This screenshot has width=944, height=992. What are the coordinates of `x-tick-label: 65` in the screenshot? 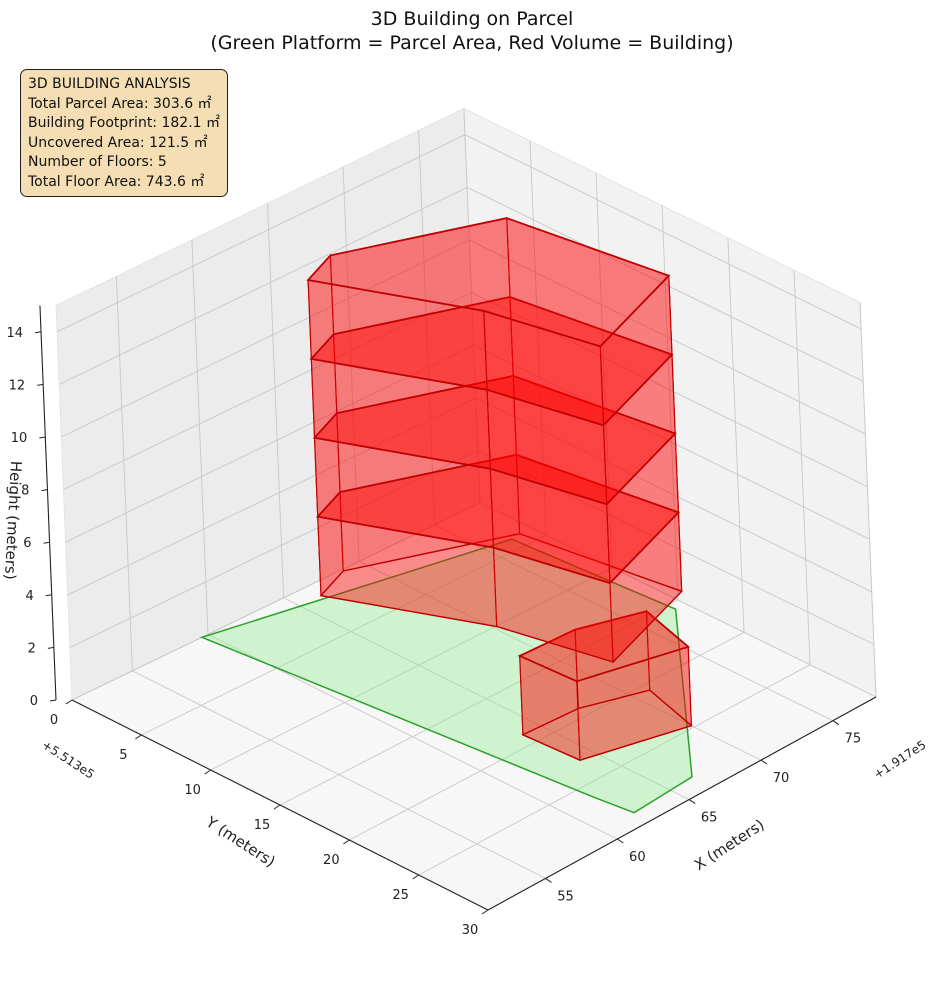 It's located at (709, 818).